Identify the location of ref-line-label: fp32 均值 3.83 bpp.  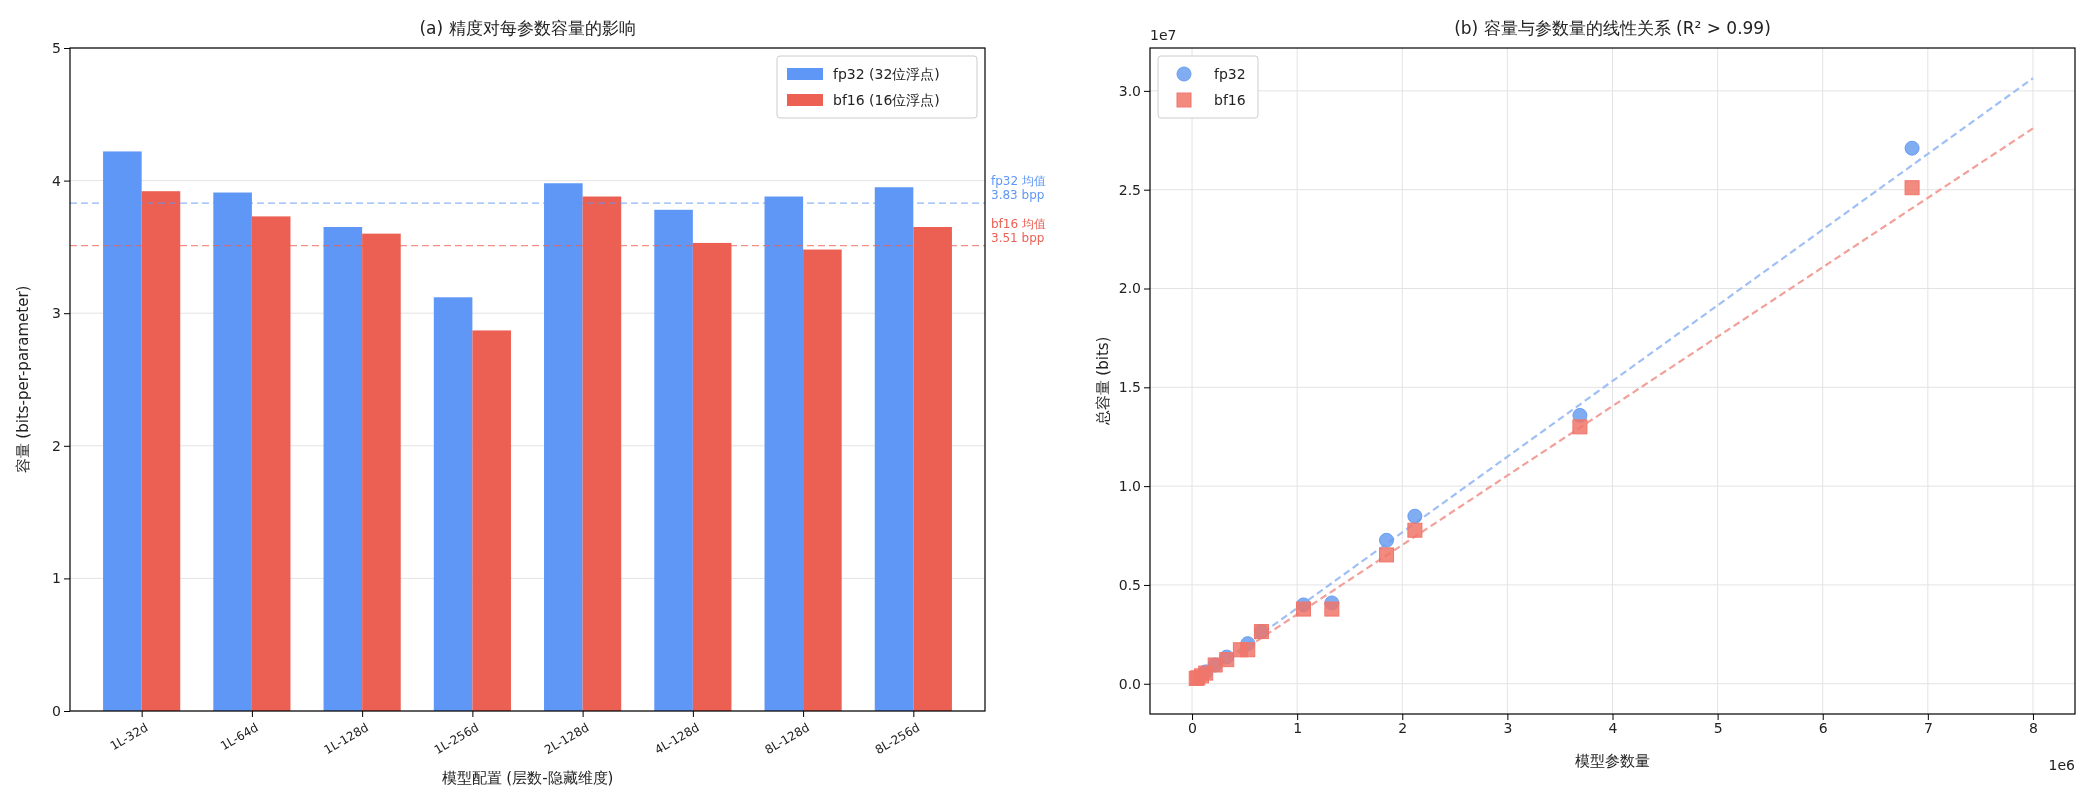
(1018, 188).